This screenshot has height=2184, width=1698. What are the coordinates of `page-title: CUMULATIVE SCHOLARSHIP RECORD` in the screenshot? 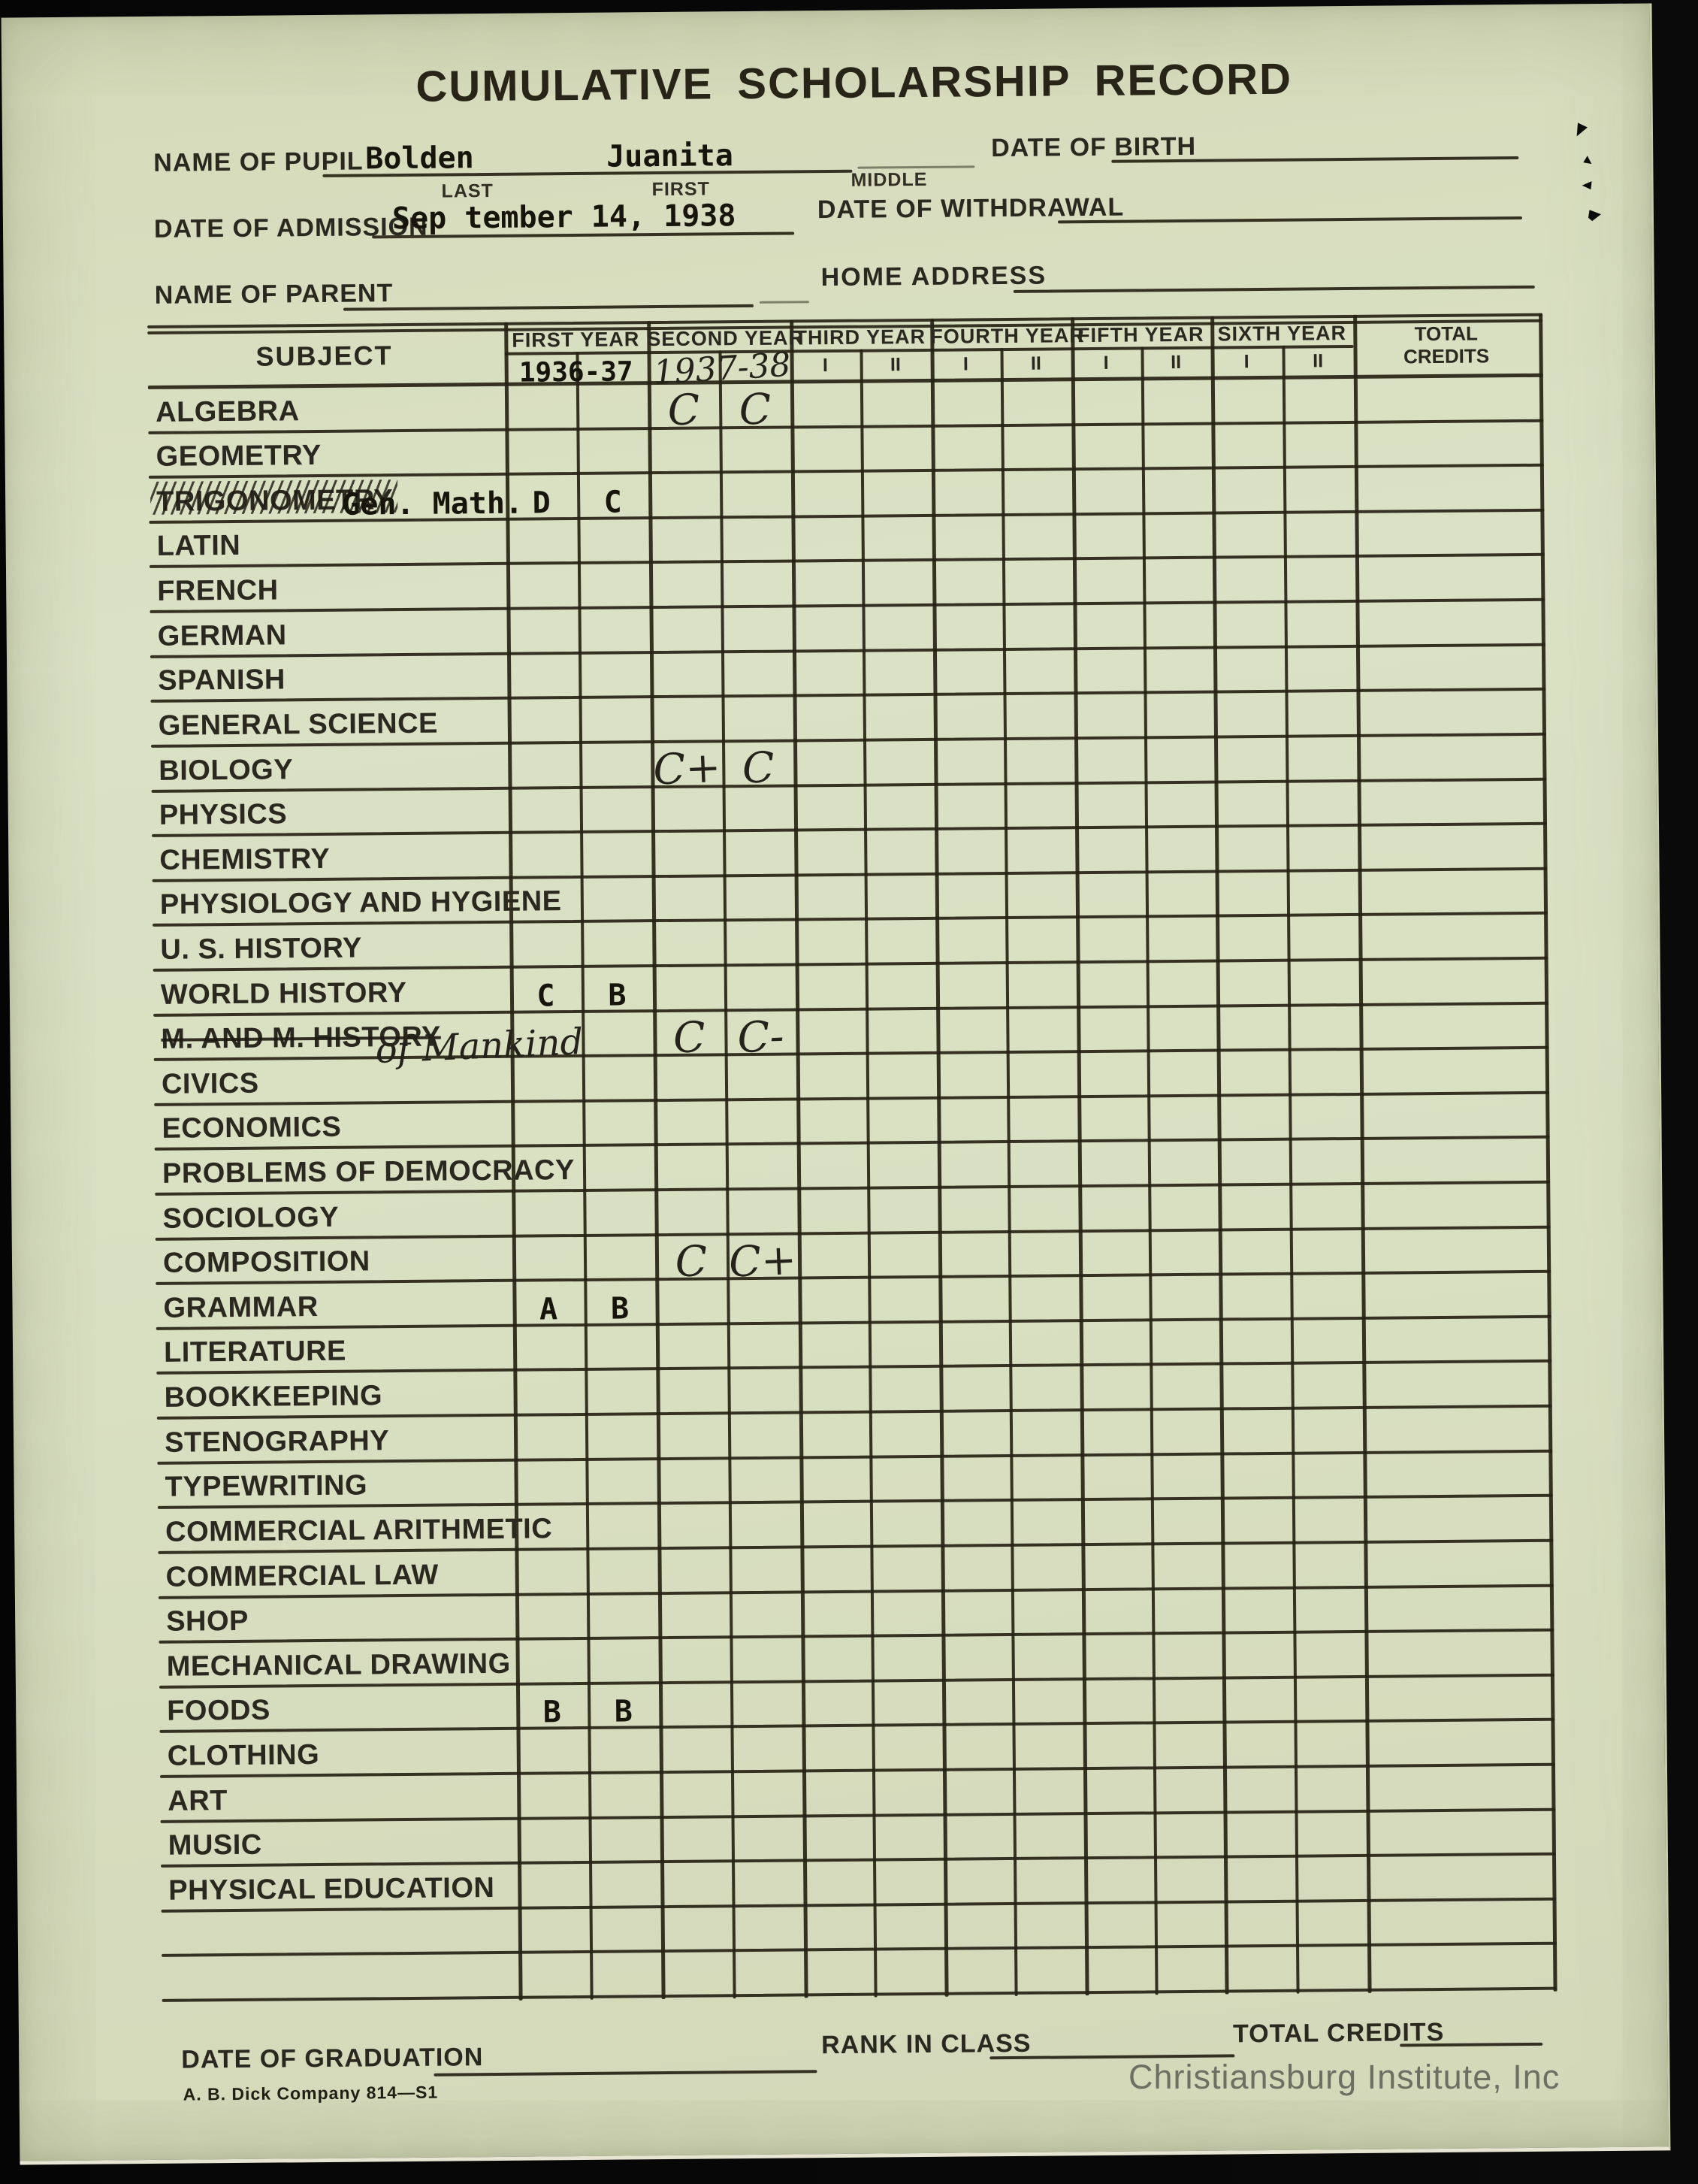 It's located at (854, 82).